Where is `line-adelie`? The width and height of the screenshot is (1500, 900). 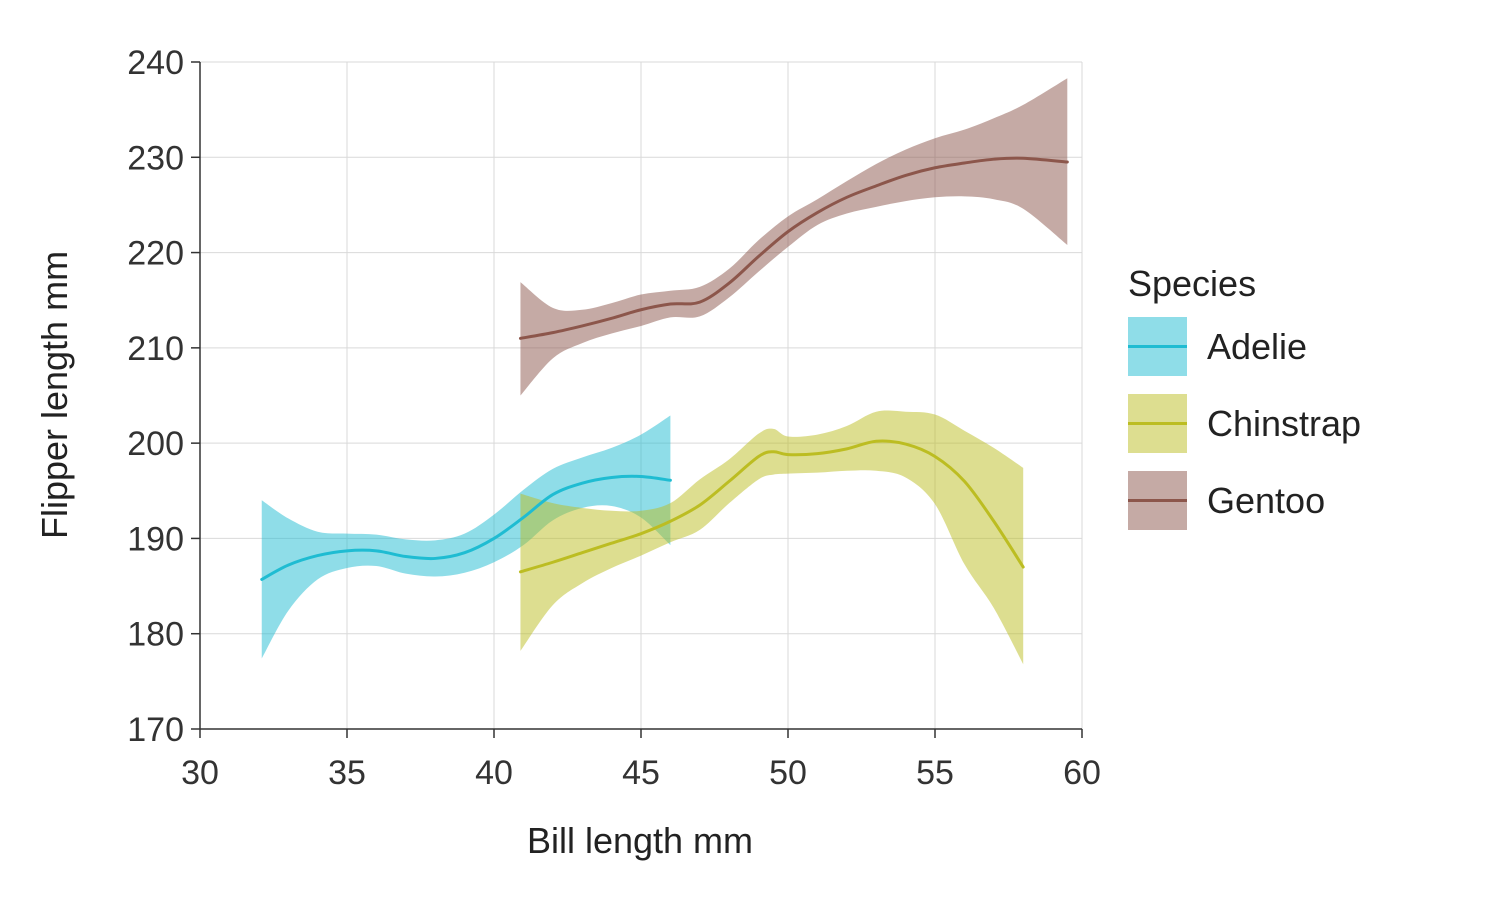
line-adelie is located at coordinates (466, 527).